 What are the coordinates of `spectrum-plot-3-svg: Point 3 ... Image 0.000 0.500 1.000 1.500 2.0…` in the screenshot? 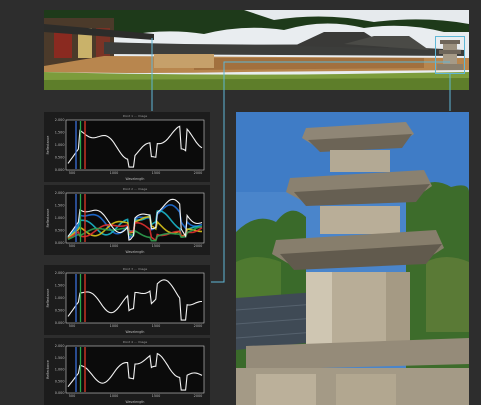 It's located at (125, 300).